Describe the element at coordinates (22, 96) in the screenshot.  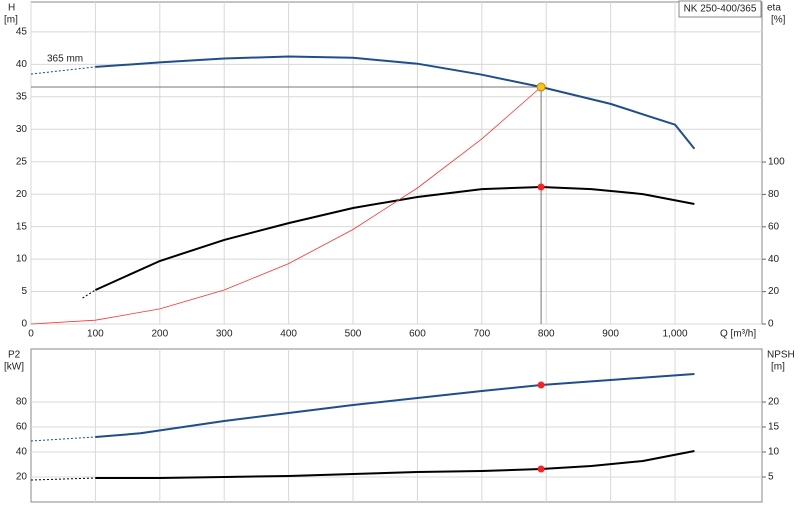
I see `y-tick-label: 35` at that location.